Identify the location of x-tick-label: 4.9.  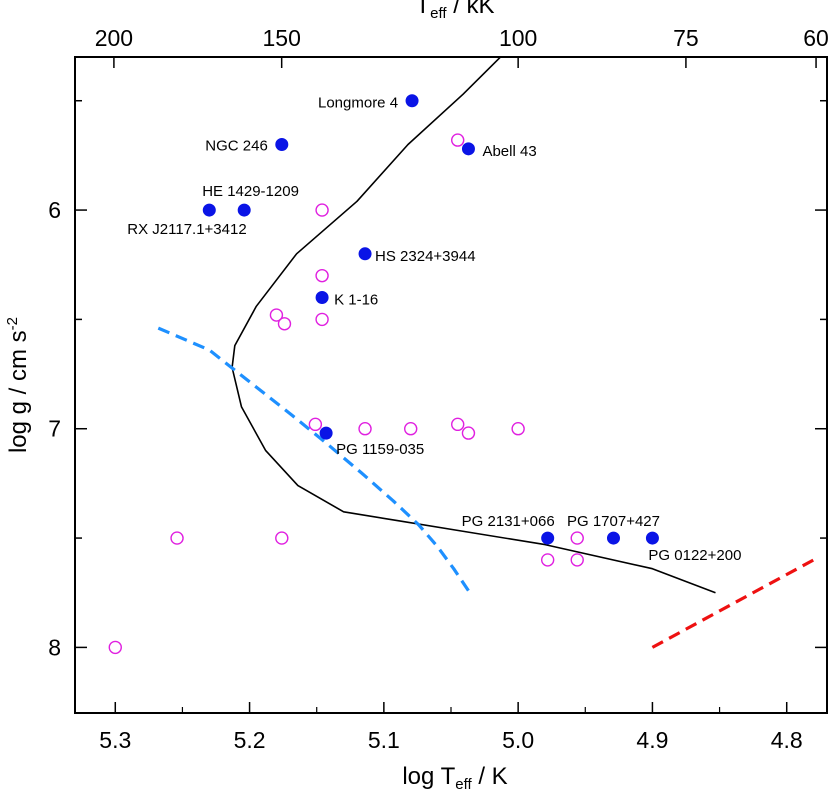
(652, 740).